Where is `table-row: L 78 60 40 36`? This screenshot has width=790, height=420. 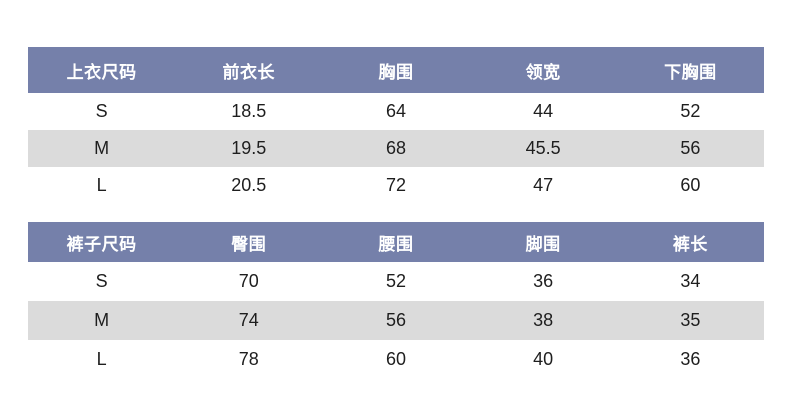
table-row: L 78 60 40 36 is located at coordinates (396, 359).